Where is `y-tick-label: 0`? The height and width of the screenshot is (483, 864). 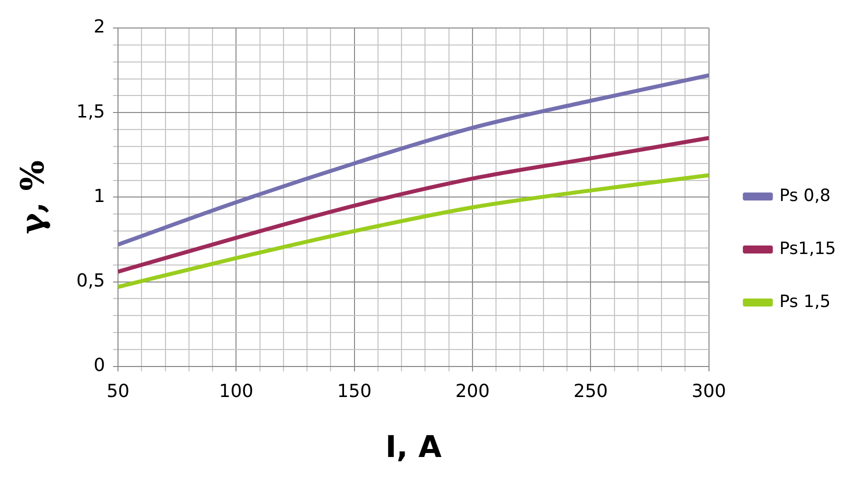
y-tick-label: 0 is located at coordinates (100, 365).